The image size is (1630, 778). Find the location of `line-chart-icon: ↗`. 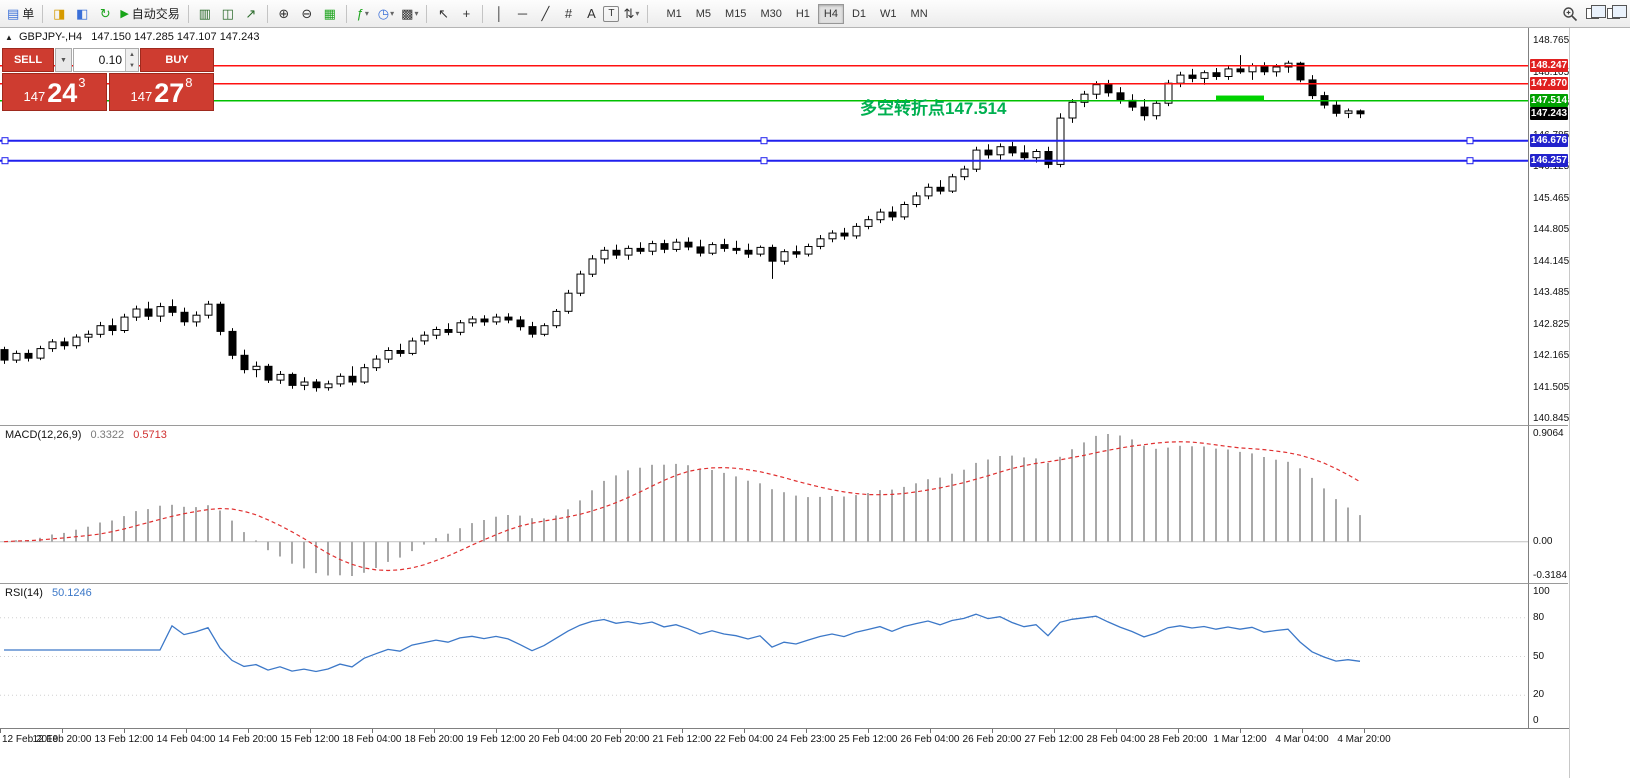

line-chart-icon: ↗ is located at coordinates (251, 13).